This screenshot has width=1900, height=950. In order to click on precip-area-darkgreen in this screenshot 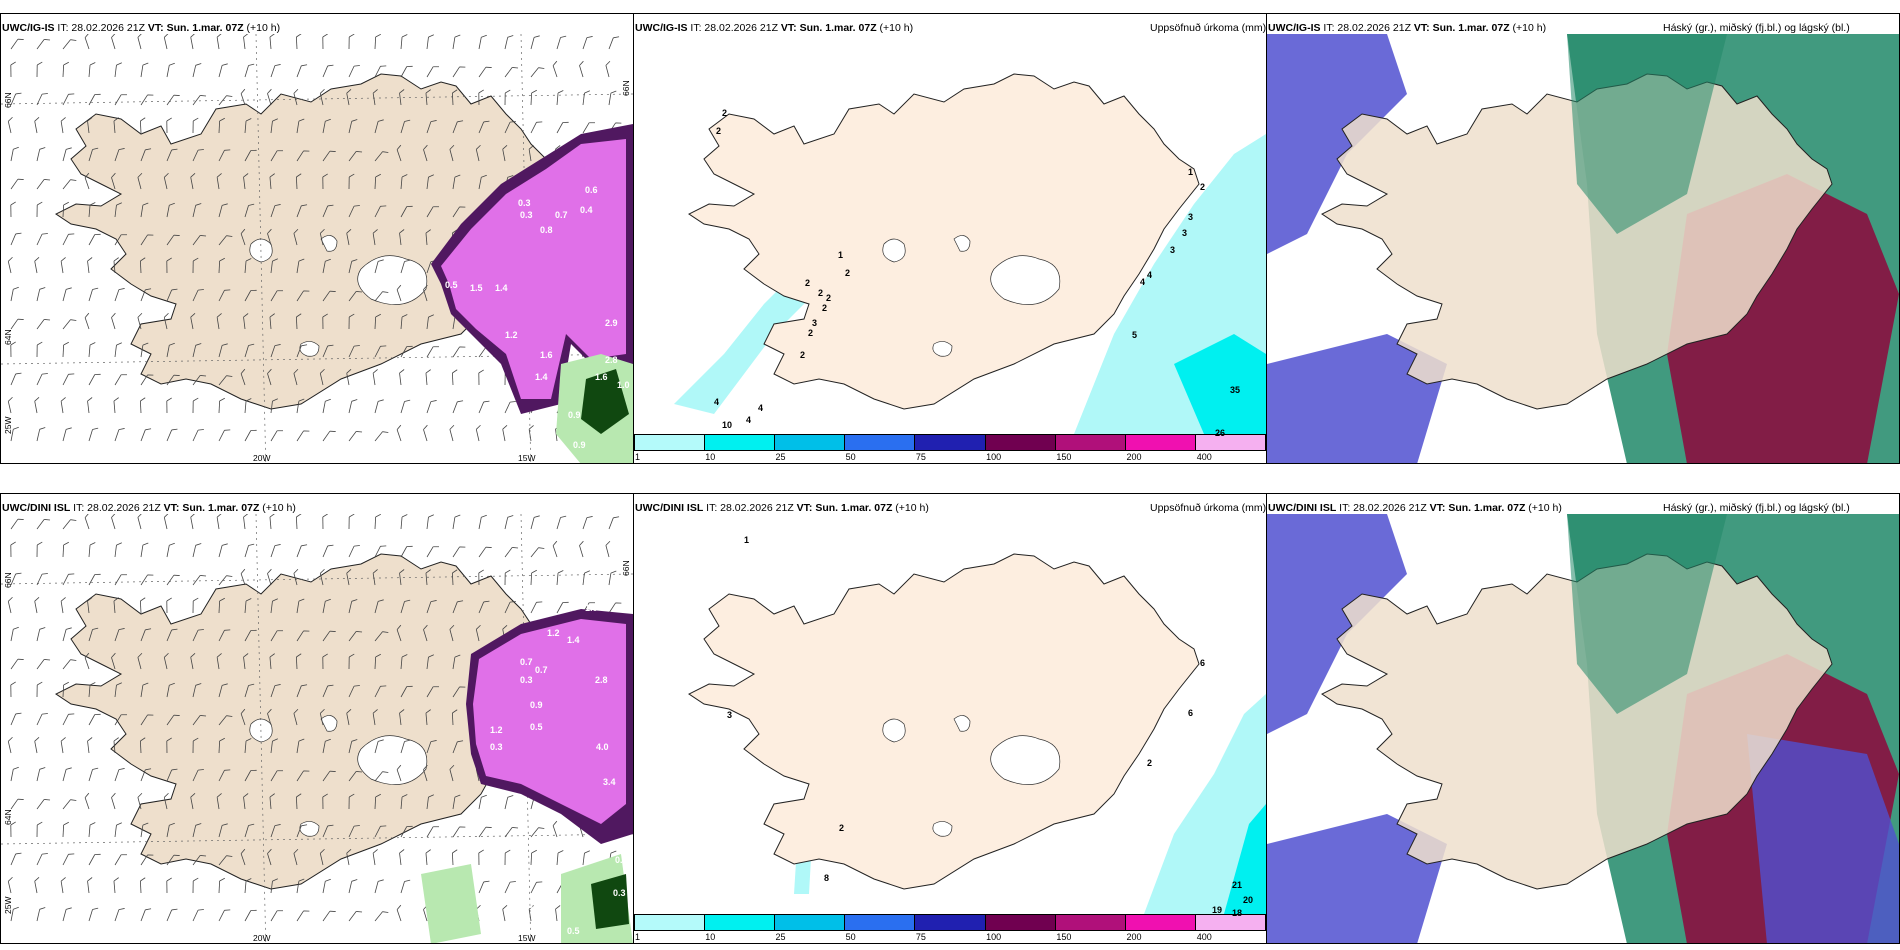, I will do `click(605, 401)`.